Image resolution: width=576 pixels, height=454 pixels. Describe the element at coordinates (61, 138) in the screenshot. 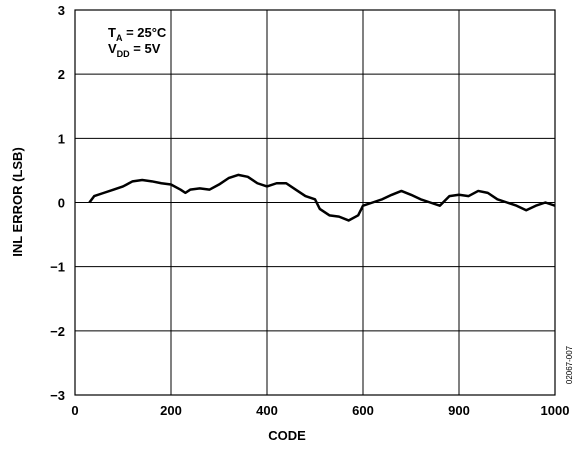

I see `y-tick-label: 1` at that location.